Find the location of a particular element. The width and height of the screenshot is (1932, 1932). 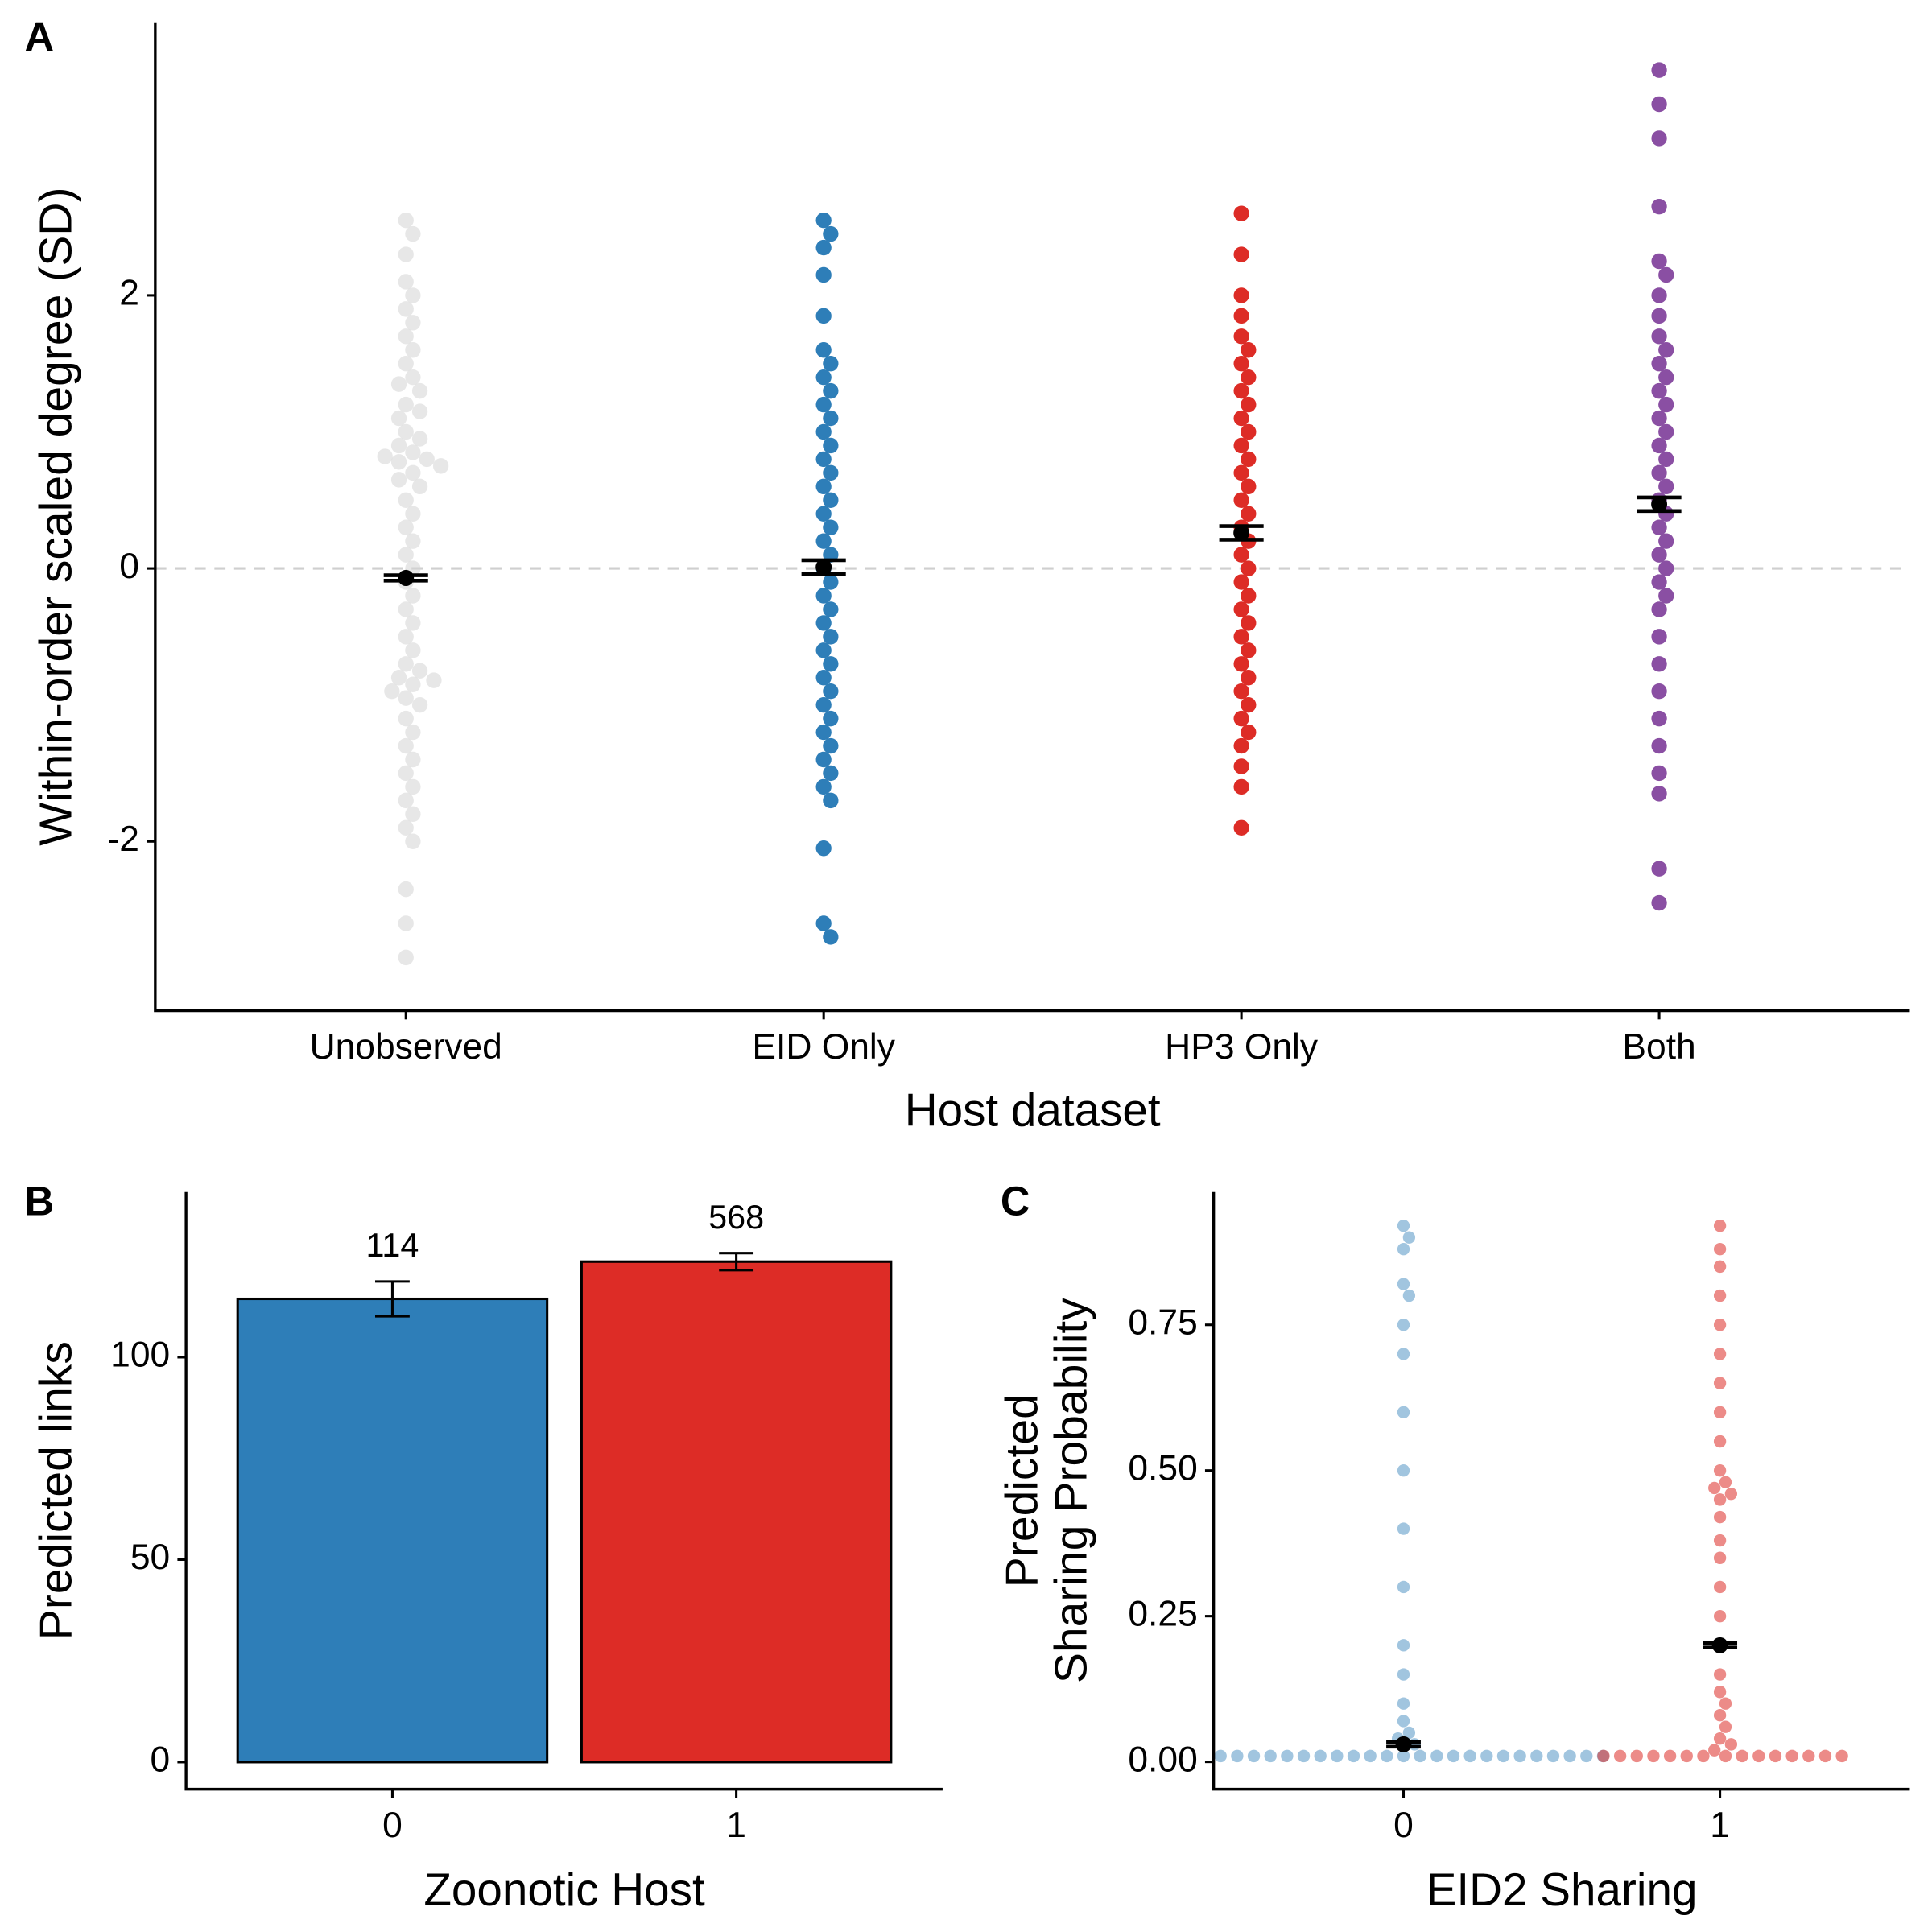

count-label: 114 is located at coordinates (392, 1245).